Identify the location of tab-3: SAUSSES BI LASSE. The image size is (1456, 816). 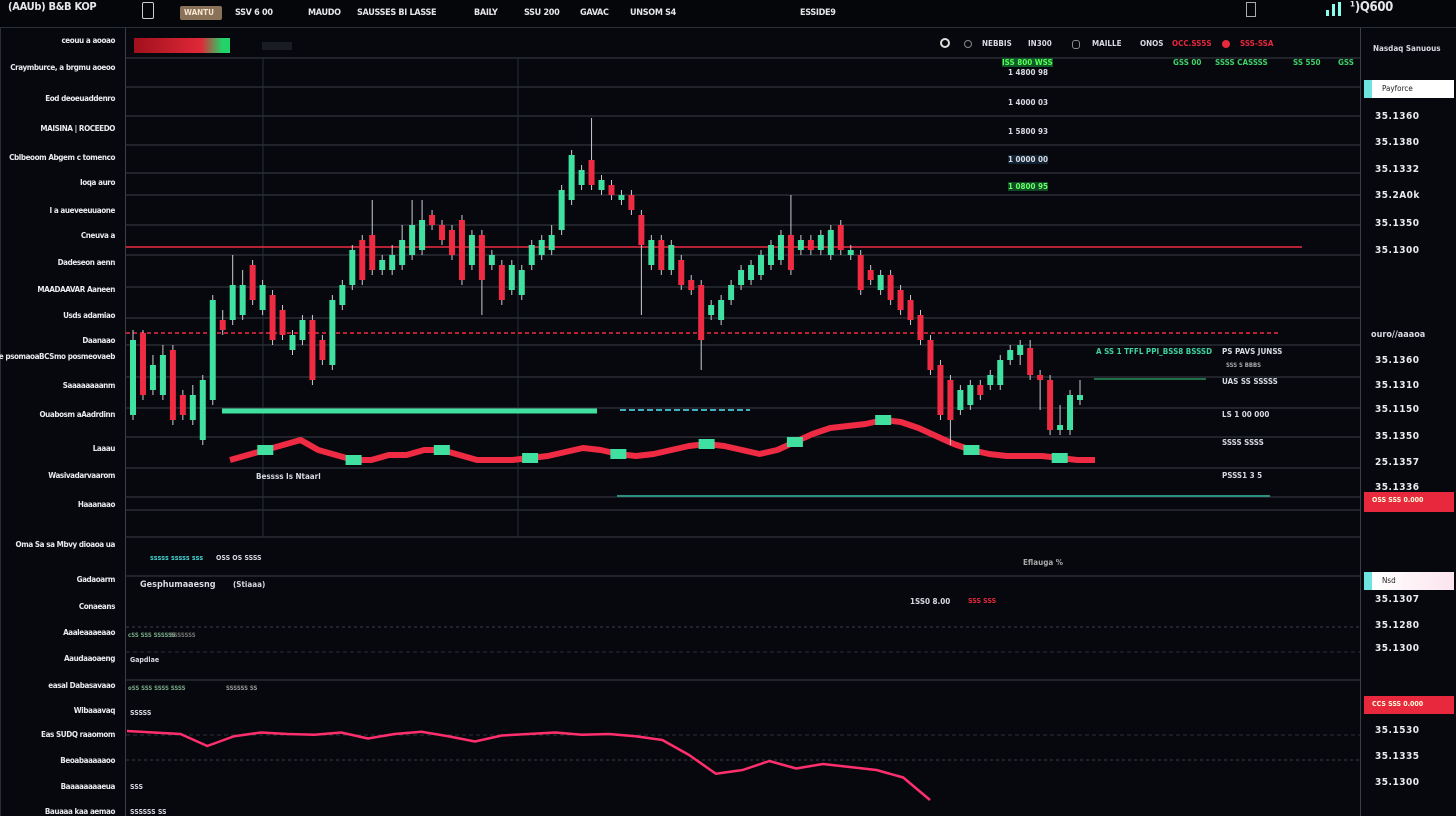
(397, 13).